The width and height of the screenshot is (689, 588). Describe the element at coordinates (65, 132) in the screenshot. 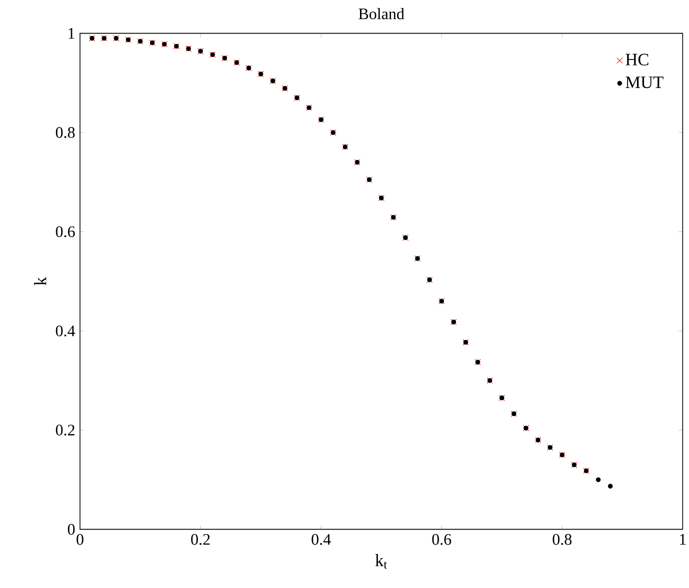

I see `y-tick-label: 0.8` at that location.